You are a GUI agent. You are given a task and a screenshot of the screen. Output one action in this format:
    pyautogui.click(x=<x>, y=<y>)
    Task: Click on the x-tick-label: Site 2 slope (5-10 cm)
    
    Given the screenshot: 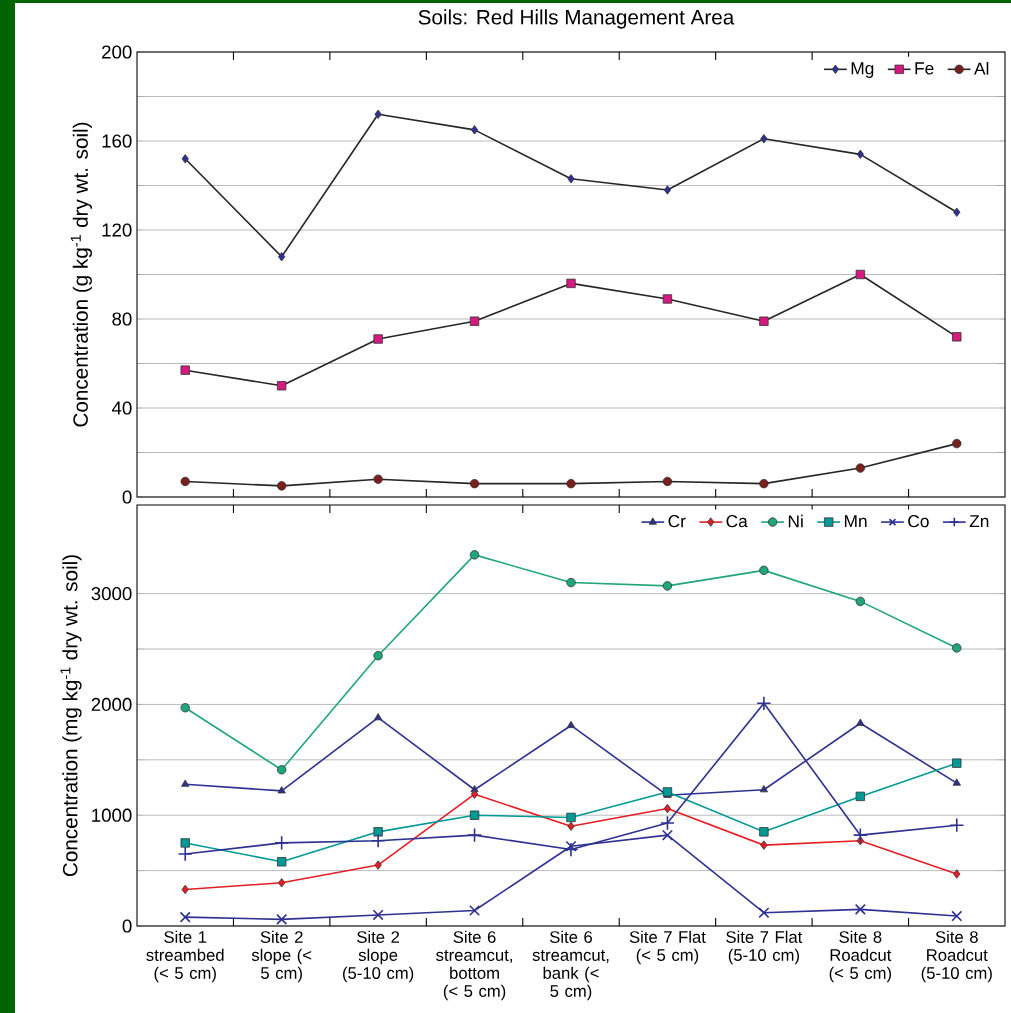 What is the action you would take?
    pyautogui.click(x=378, y=956)
    